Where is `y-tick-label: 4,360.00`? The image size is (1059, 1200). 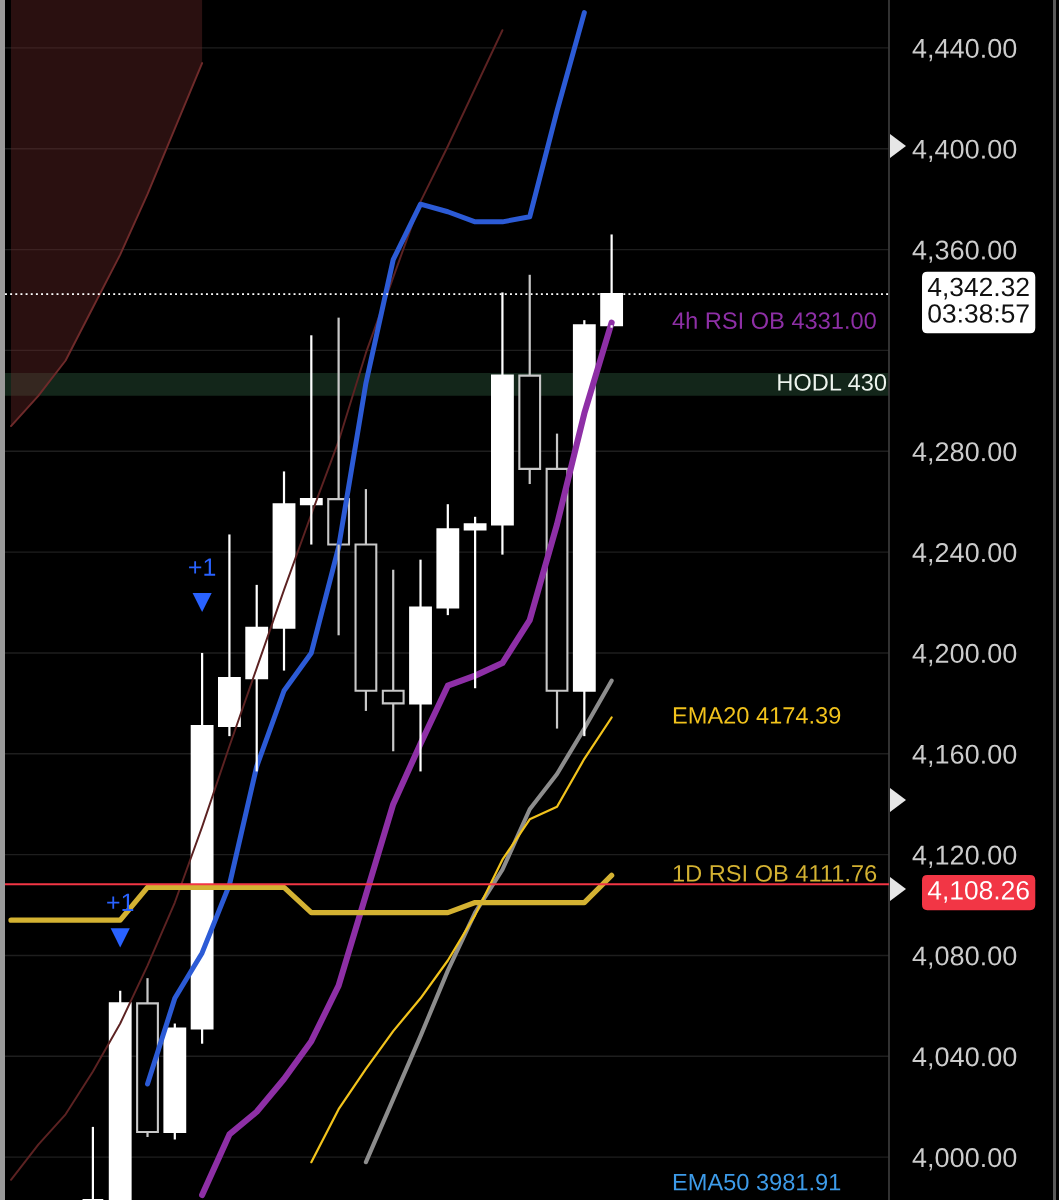
y-tick-label: 4,360.00 is located at coordinates (964, 251).